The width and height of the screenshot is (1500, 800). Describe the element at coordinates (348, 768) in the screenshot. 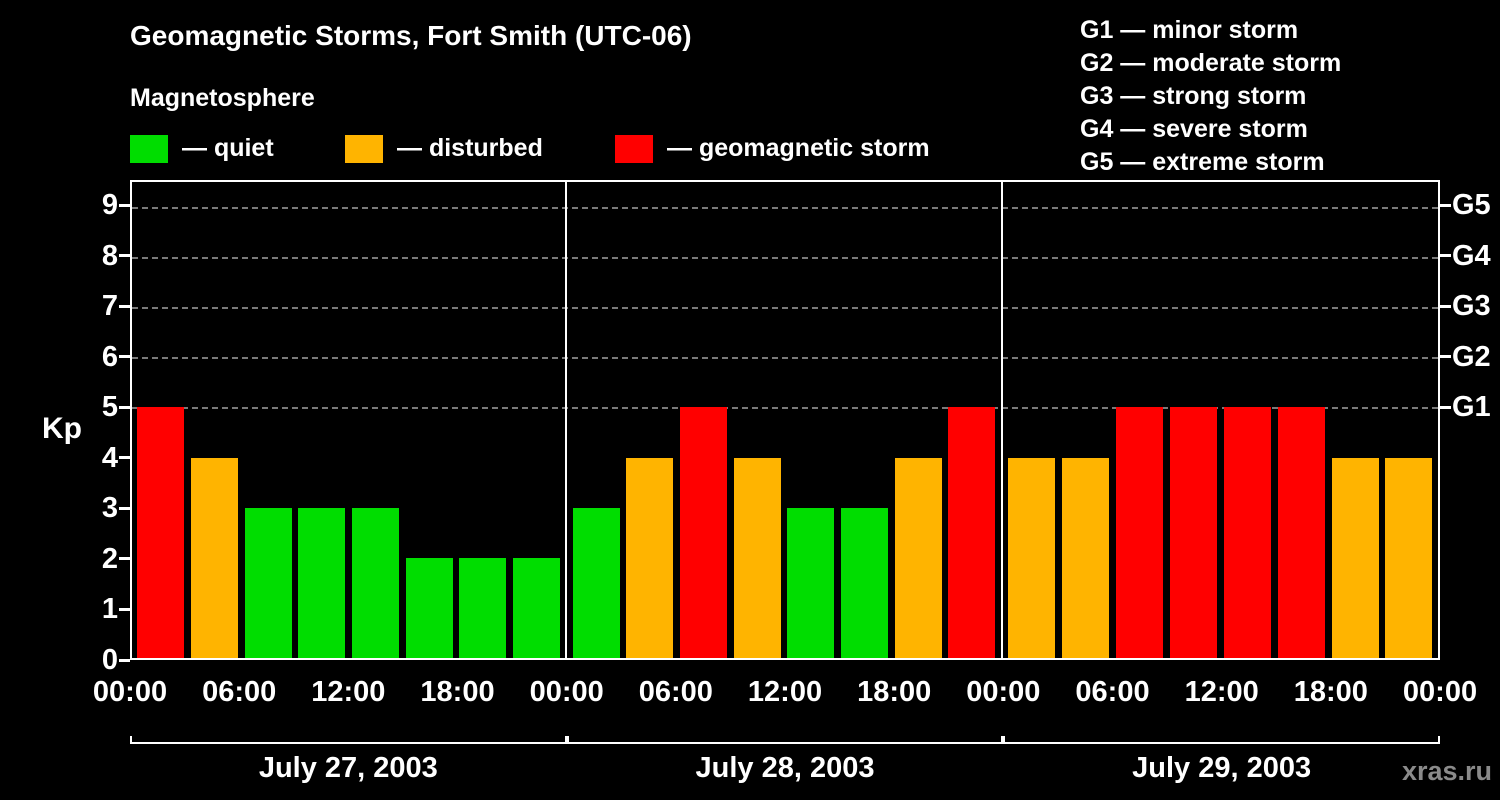

I see `day-label: July 27, 2003` at that location.